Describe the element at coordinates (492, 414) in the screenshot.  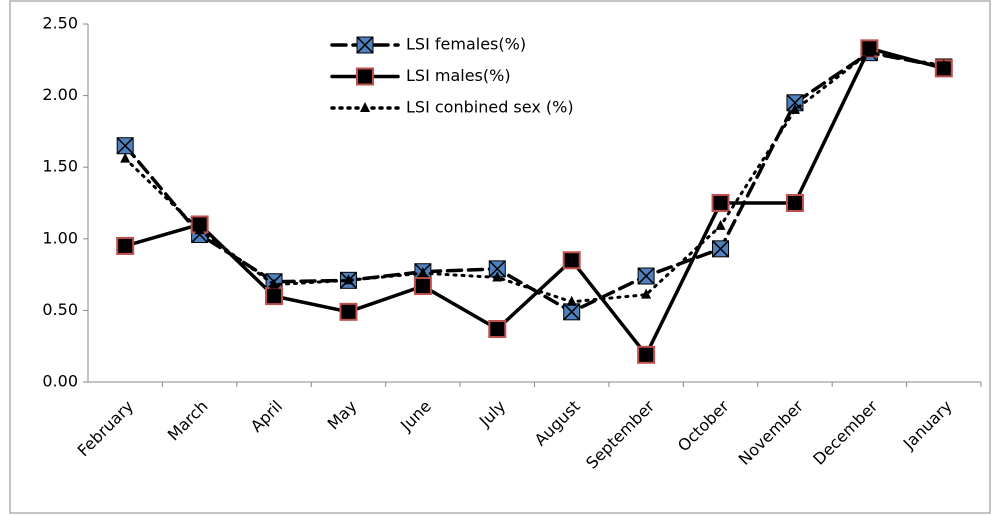
I see `x-tick-label: July` at that location.